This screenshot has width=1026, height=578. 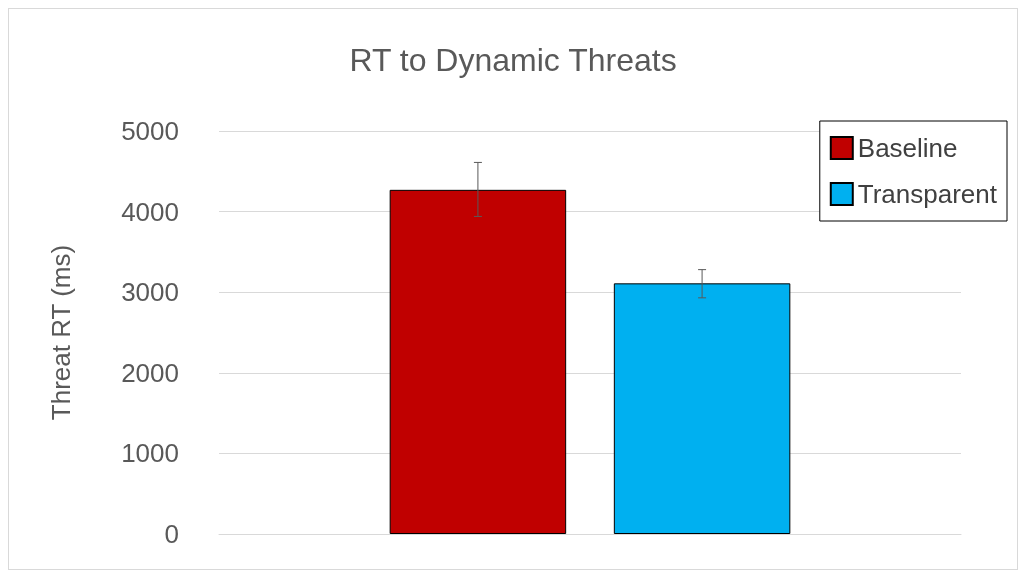 What do you see at coordinates (61, 332) in the screenshot?
I see `y-axis-title: Threat RT (ms)` at bounding box center [61, 332].